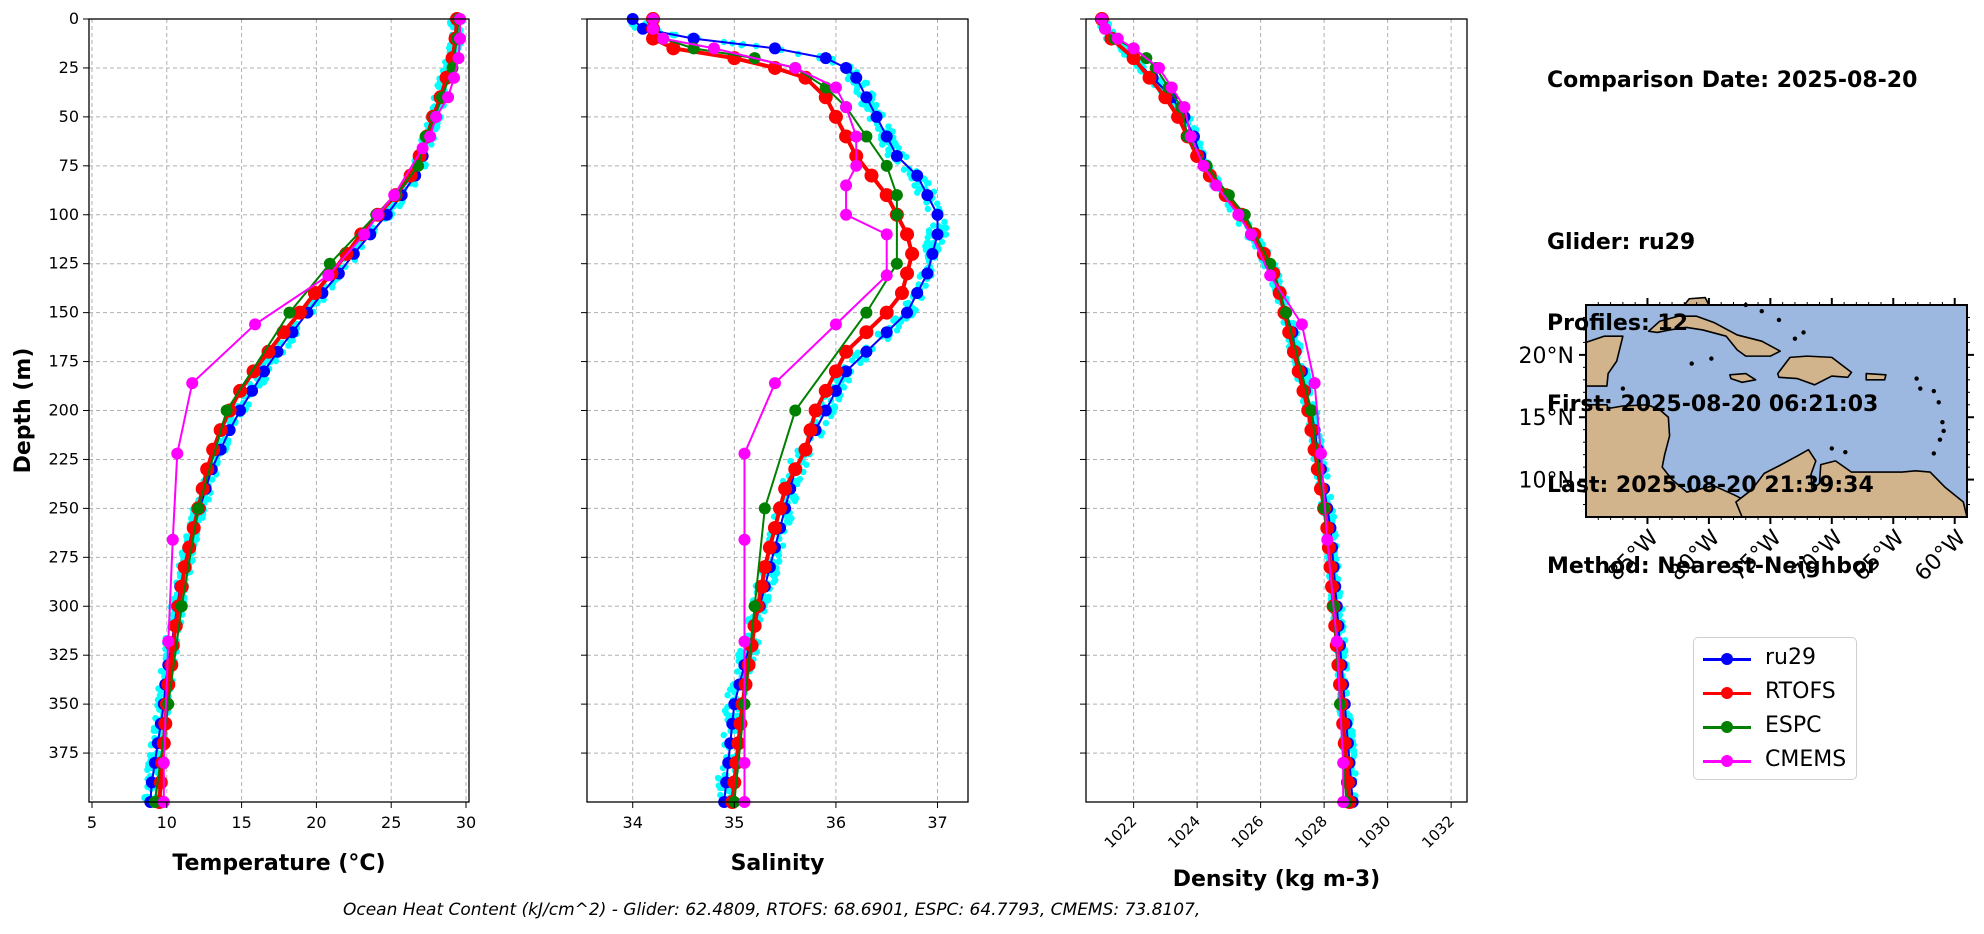 Image resolution: width=1984 pixels, height=934 pixels. I want to click on x-tick-label: 37, so click(937, 822).